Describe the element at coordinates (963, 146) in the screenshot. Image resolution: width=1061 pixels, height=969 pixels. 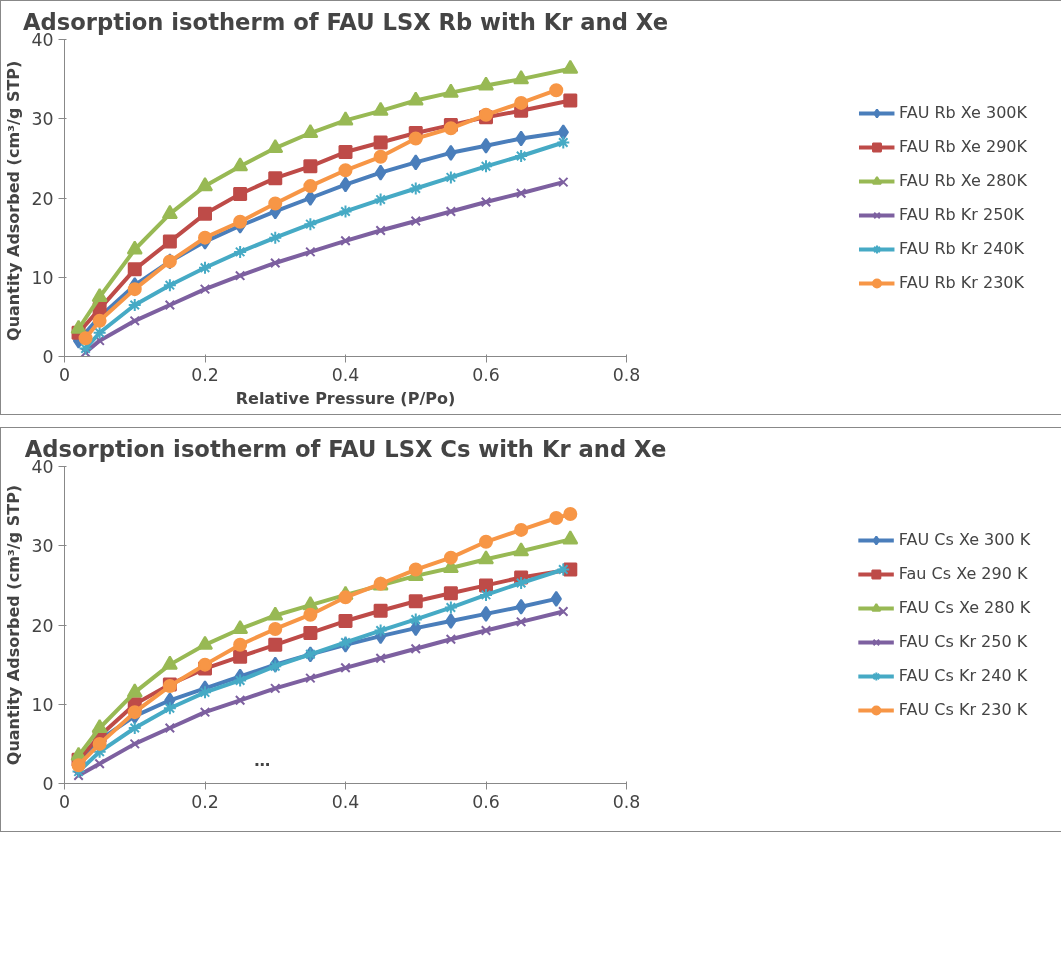
I see `legend-label: FAU Rb Xe 290K` at that location.